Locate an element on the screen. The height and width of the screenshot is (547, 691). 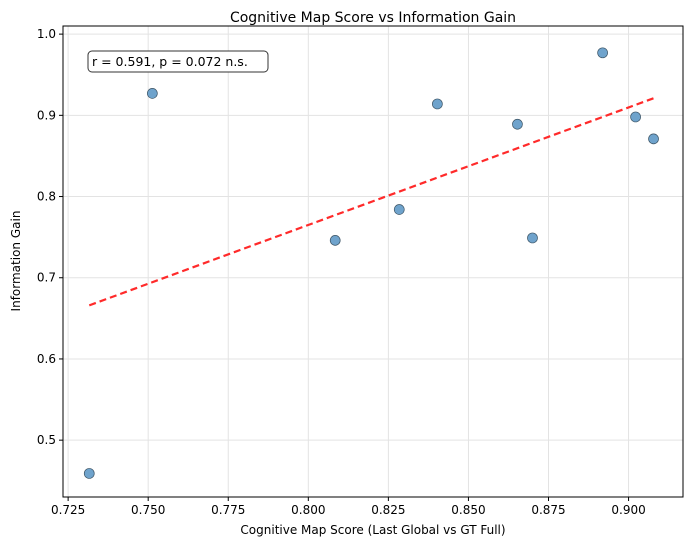
y-tick-label: 0.7 is located at coordinates (46, 278).